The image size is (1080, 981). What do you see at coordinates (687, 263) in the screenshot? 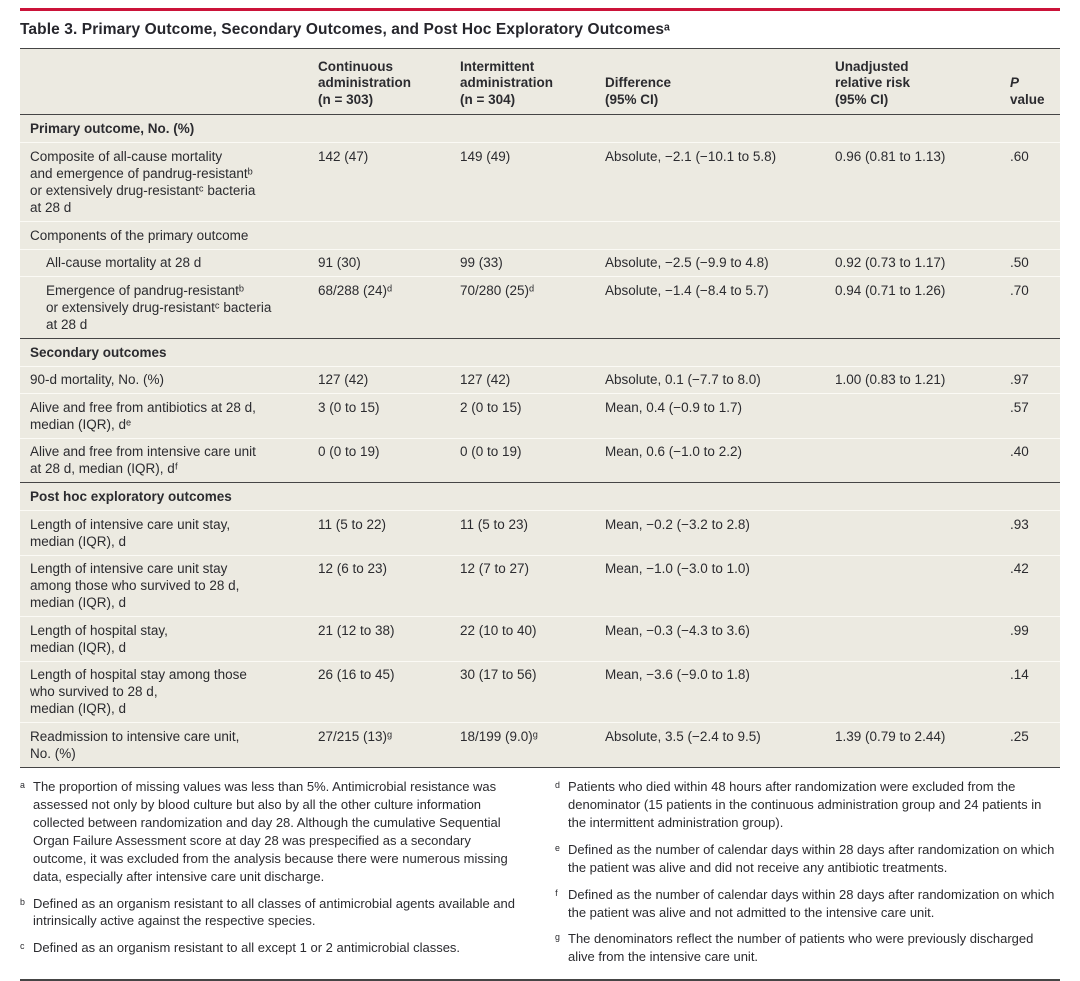
I see `row-value: Absolute, −2.5 (−9.9 to 4.8)` at bounding box center [687, 263].